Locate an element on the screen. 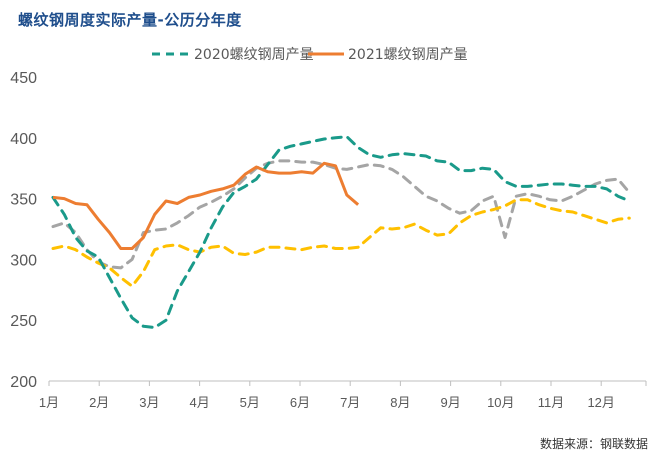 Image resolution: width=660 pixels, height=460 pixels. y-tick-label: 300 is located at coordinates (23, 260).